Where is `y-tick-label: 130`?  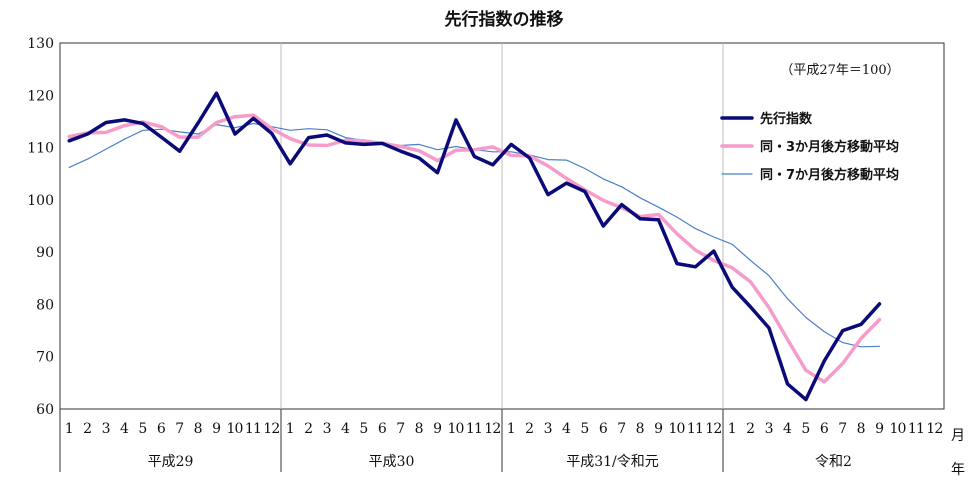 y-tick-label: 130 is located at coordinates (40, 44).